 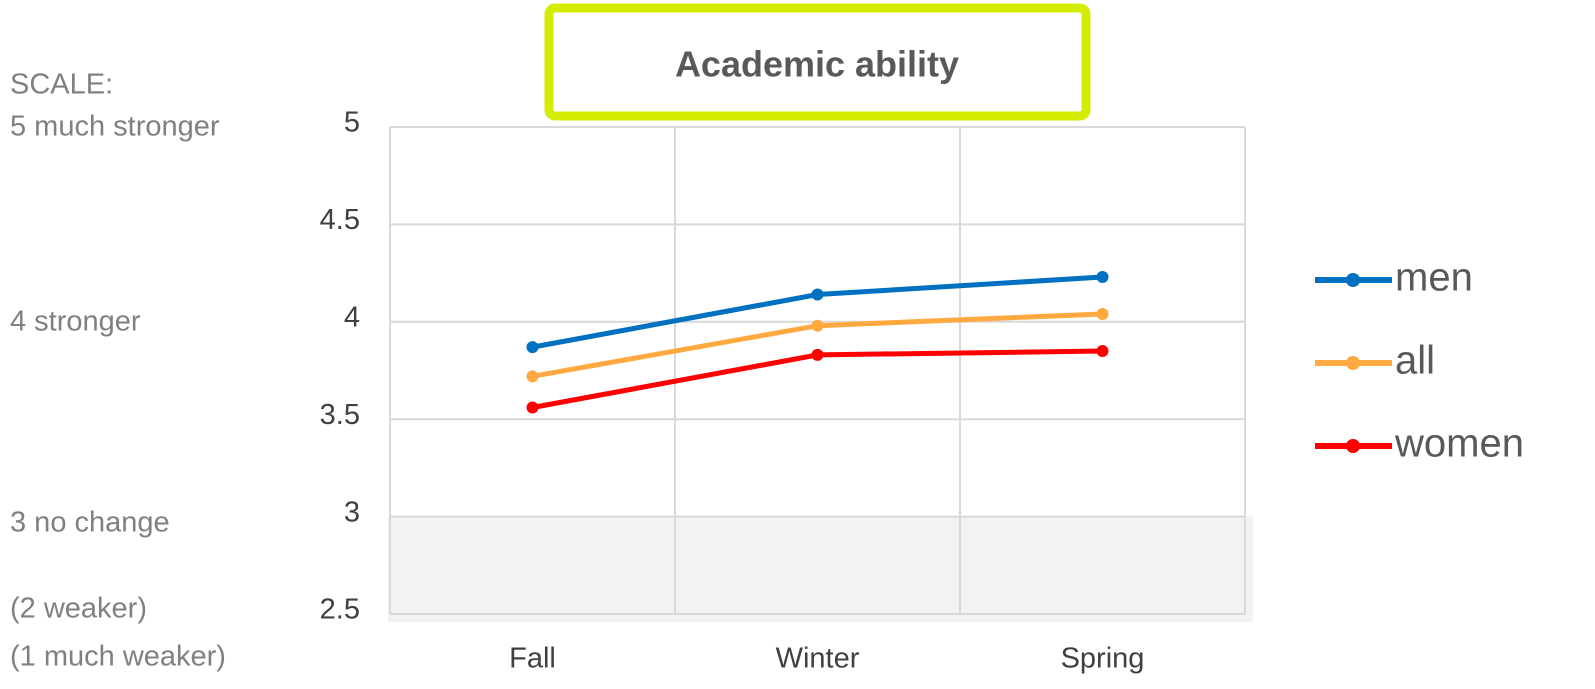 What do you see at coordinates (61, 85) in the screenshot?
I see `scale-note: SCALE:` at bounding box center [61, 85].